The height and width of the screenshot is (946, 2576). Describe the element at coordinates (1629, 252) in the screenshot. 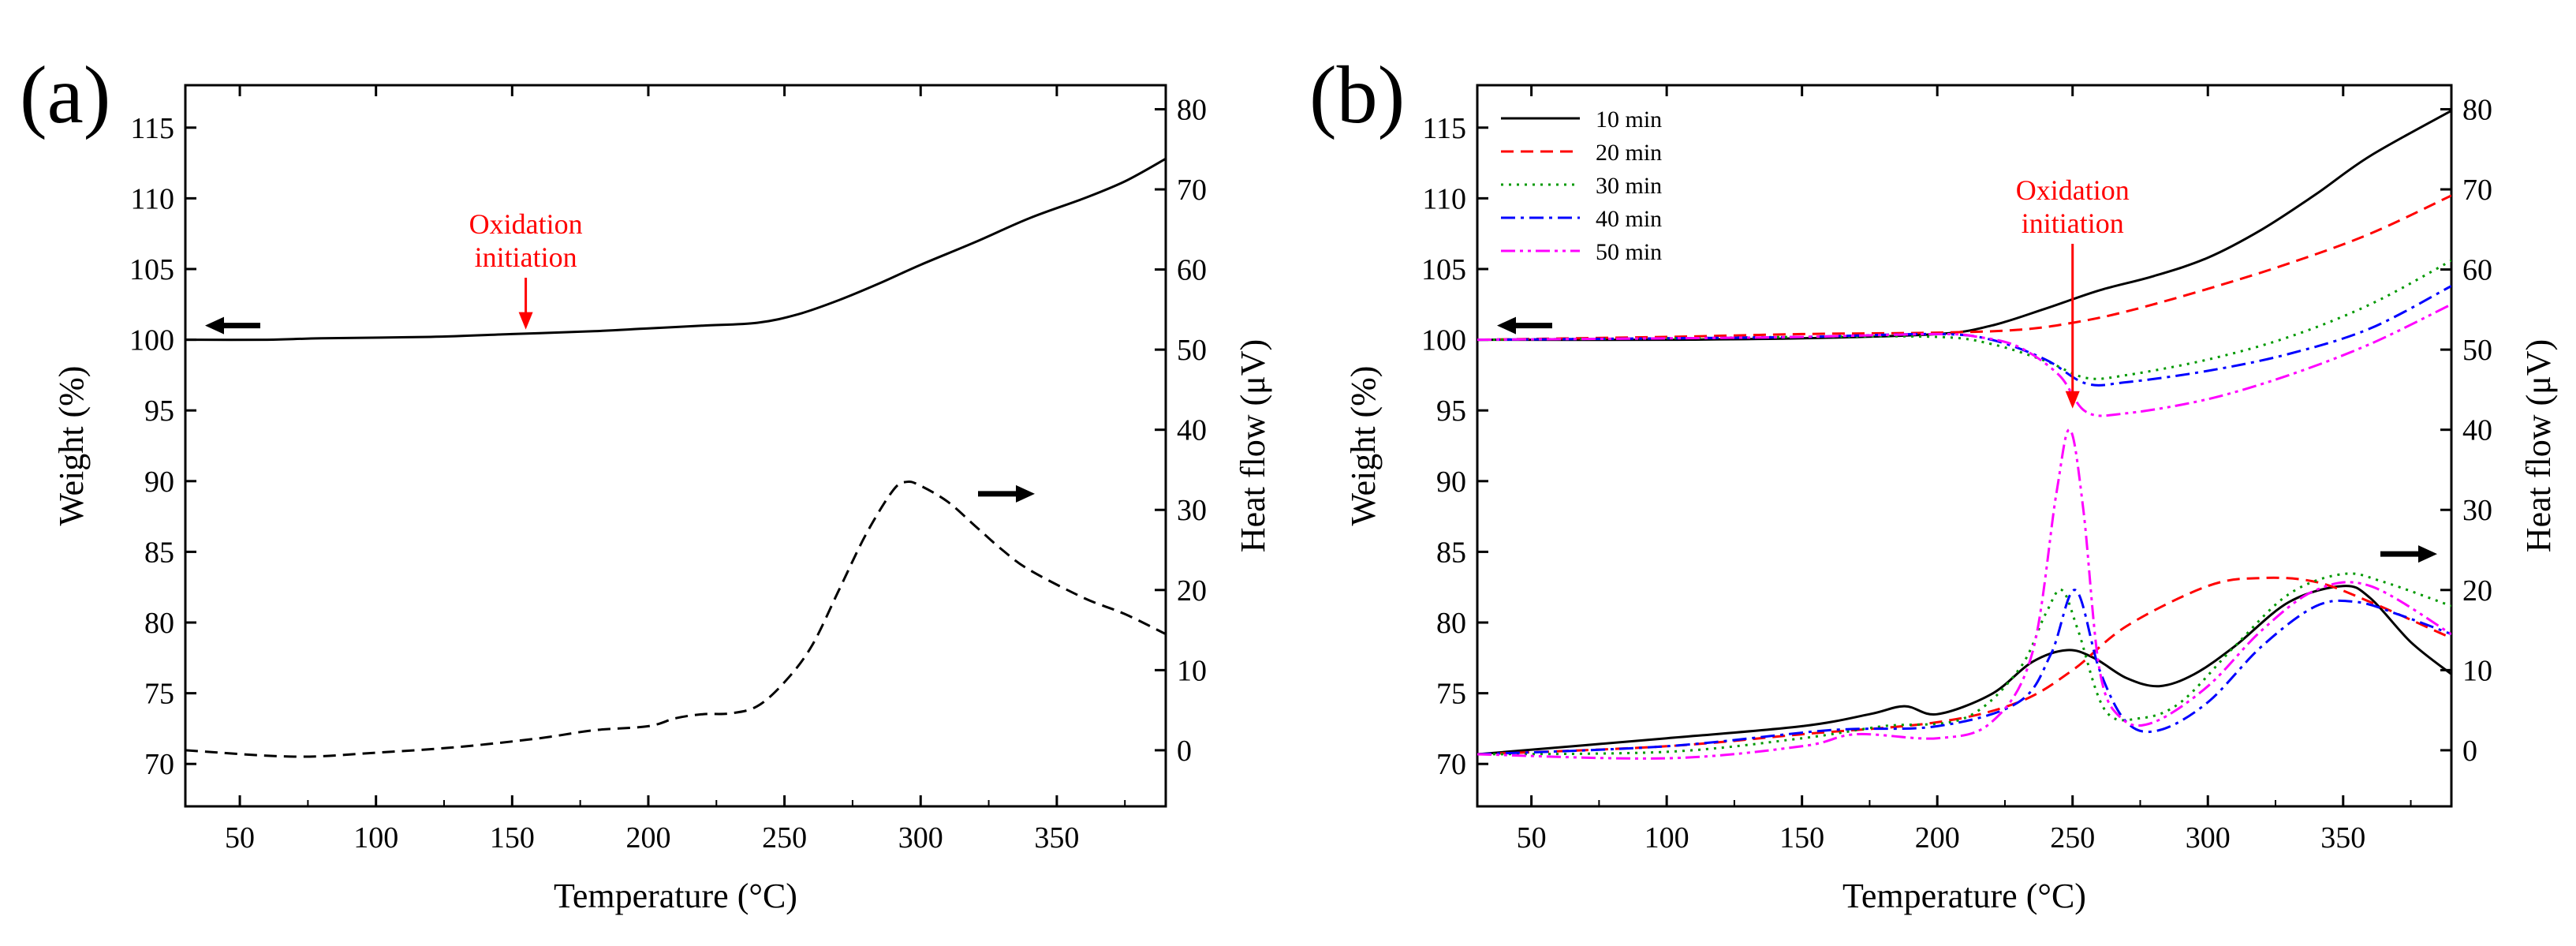

I see `legend-label: 50 min` at that location.